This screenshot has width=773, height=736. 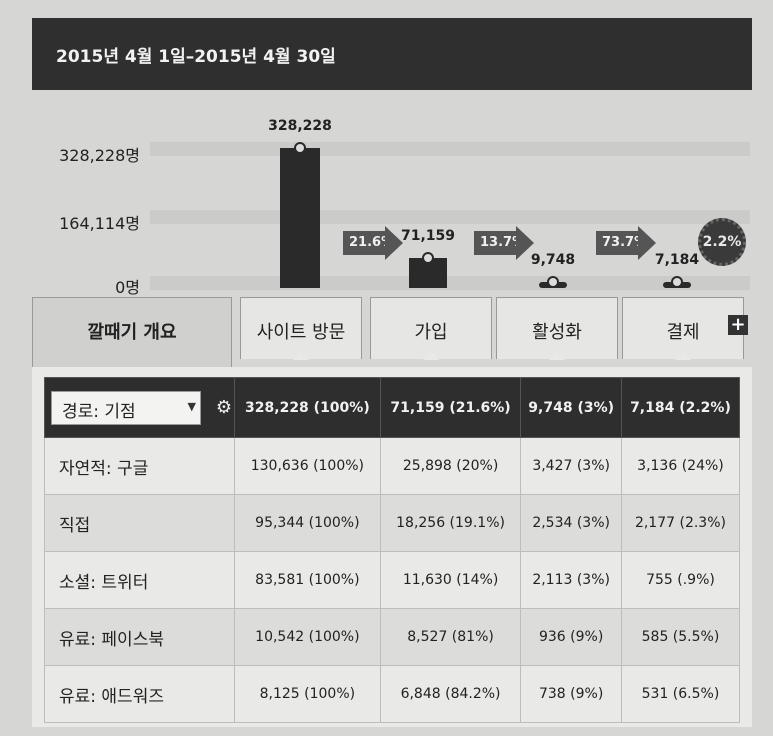 I want to click on path-select: 경로: 기점 ▼, so click(x=126, y=407).